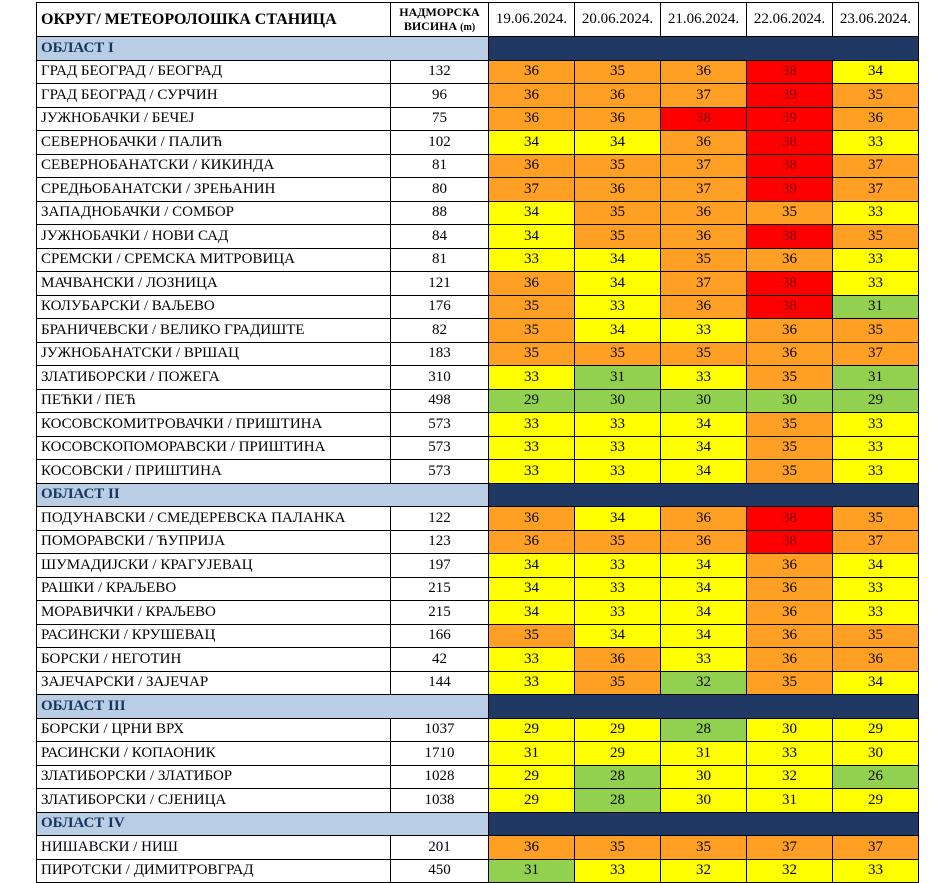 Image resolution: width=940 pixels, height=883 pixels. I want to click on station-name: КОСОВСКОМИТРОВАЧКИ / ПРИШТИНА, so click(213, 424).